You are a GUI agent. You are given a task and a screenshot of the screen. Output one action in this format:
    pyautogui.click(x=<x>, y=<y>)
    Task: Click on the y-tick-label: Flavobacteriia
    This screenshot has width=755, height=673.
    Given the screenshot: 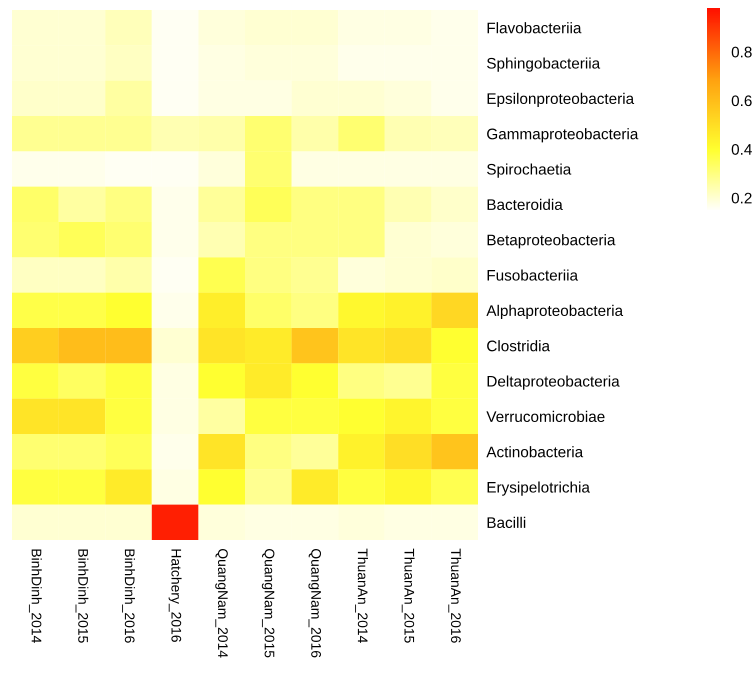 What is the action you would take?
    pyautogui.click(x=535, y=28)
    